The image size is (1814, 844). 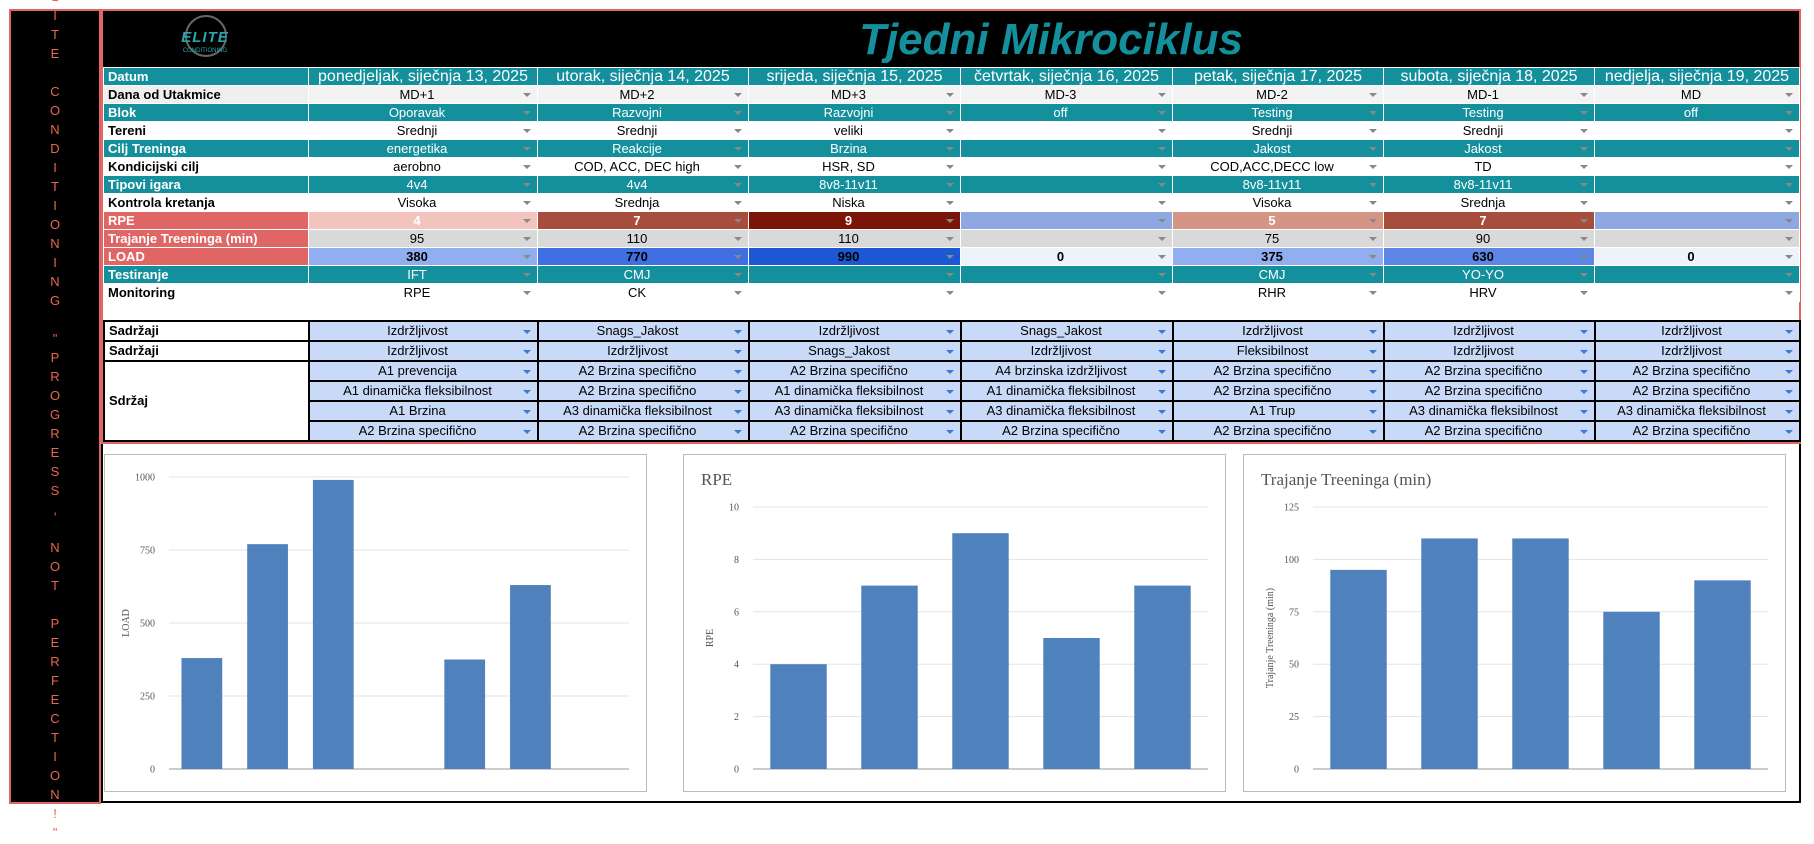 I want to click on cell: 5, so click(x=1278, y=220).